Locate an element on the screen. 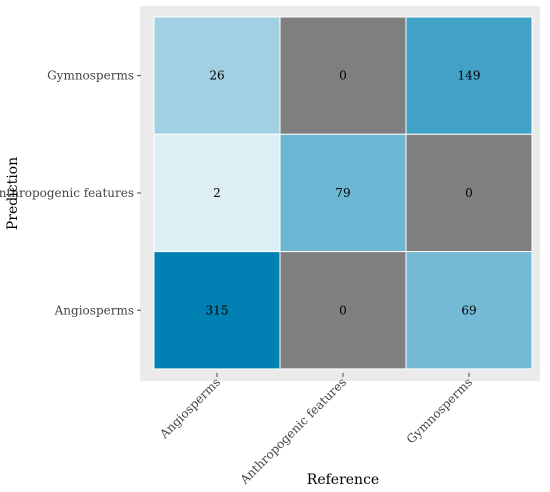 The height and width of the screenshot is (492, 550). y-tick-label-anthropogenic-features: Anthropogenic features is located at coordinates (67, 193).